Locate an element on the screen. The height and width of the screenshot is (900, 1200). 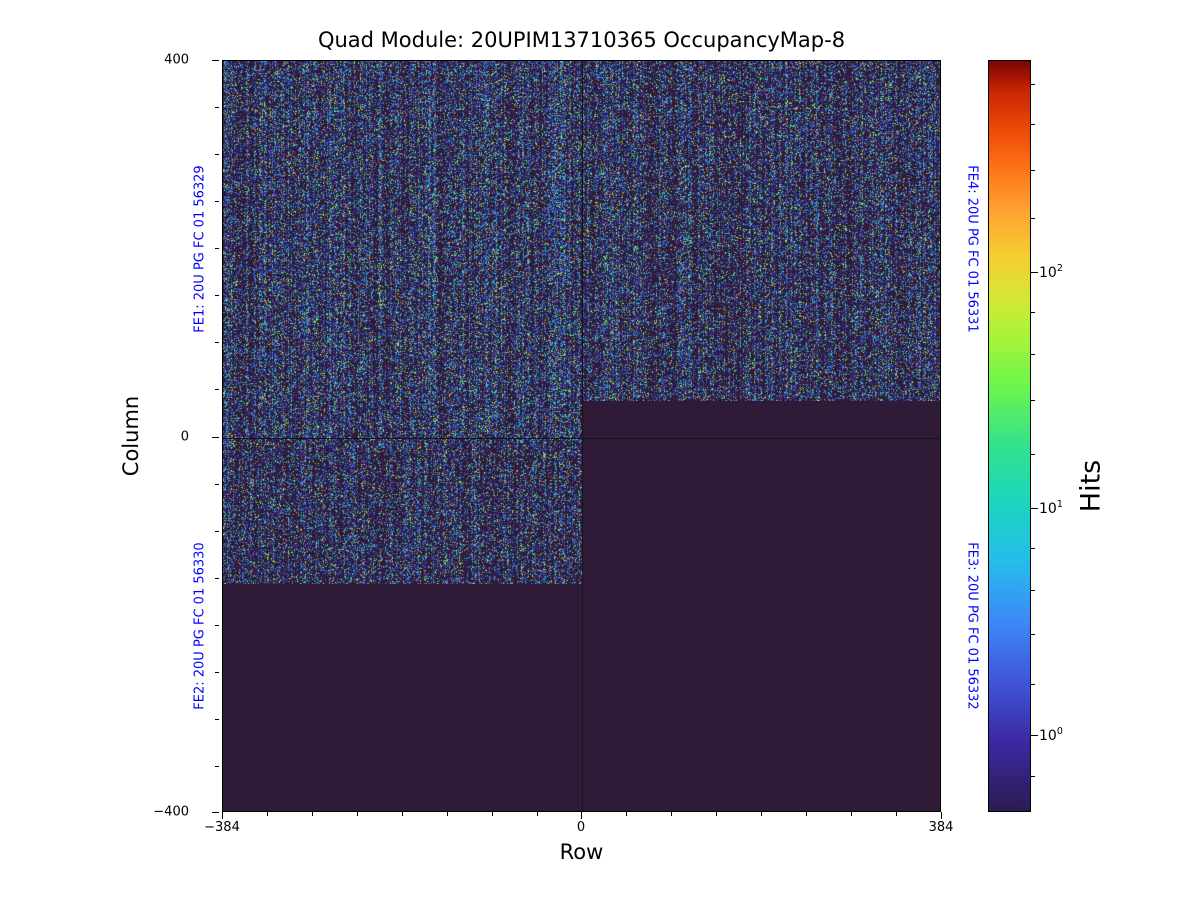
ytick-major-center is located at coordinates (215, 437).